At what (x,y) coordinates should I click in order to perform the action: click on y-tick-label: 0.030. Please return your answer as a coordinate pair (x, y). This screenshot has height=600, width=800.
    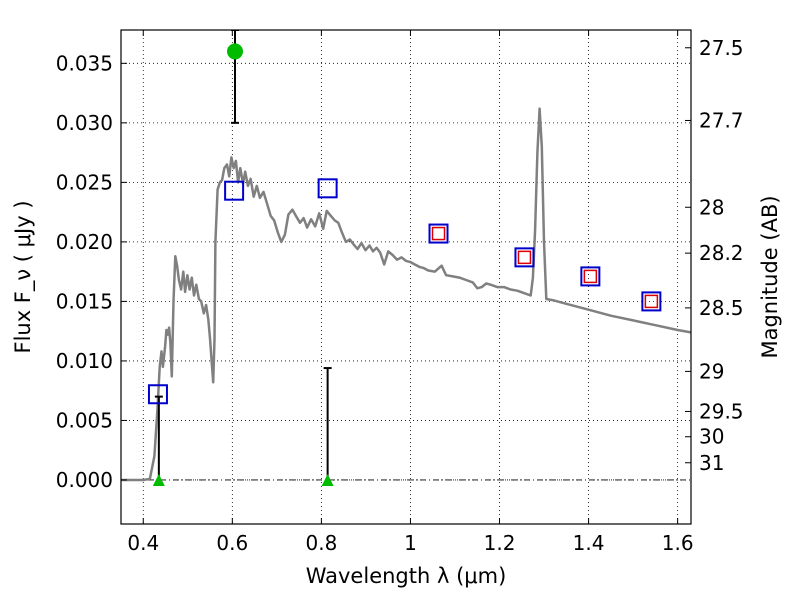
    Looking at the image, I should click on (84, 123).